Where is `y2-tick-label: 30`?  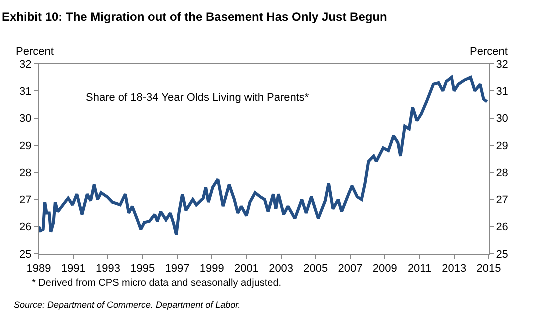
y2-tick-label: 30 is located at coordinates (502, 119).